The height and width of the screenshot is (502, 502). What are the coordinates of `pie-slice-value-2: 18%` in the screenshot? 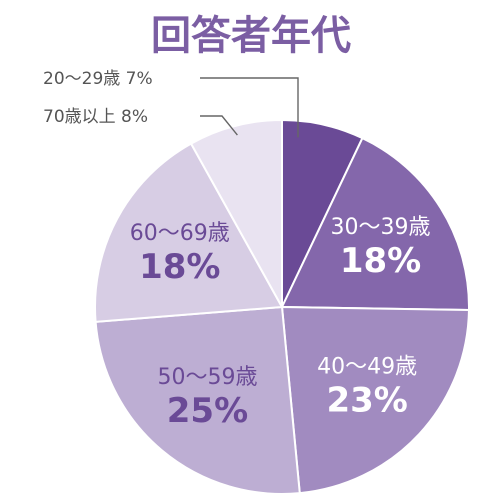 It's located at (380, 261).